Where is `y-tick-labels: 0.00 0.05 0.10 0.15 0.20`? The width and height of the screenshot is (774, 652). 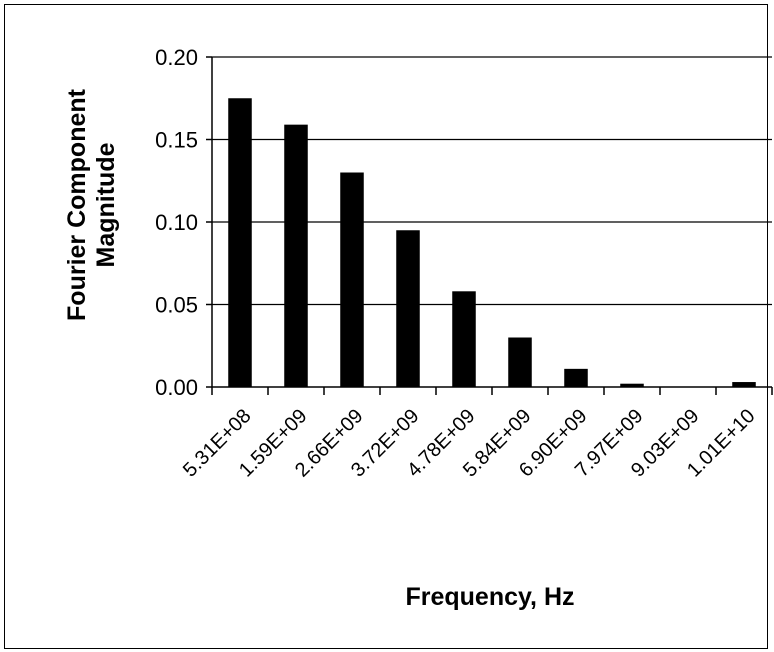 y-tick-labels: 0.00 0.05 0.10 0.15 0.20 is located at coordinates (176, 222).